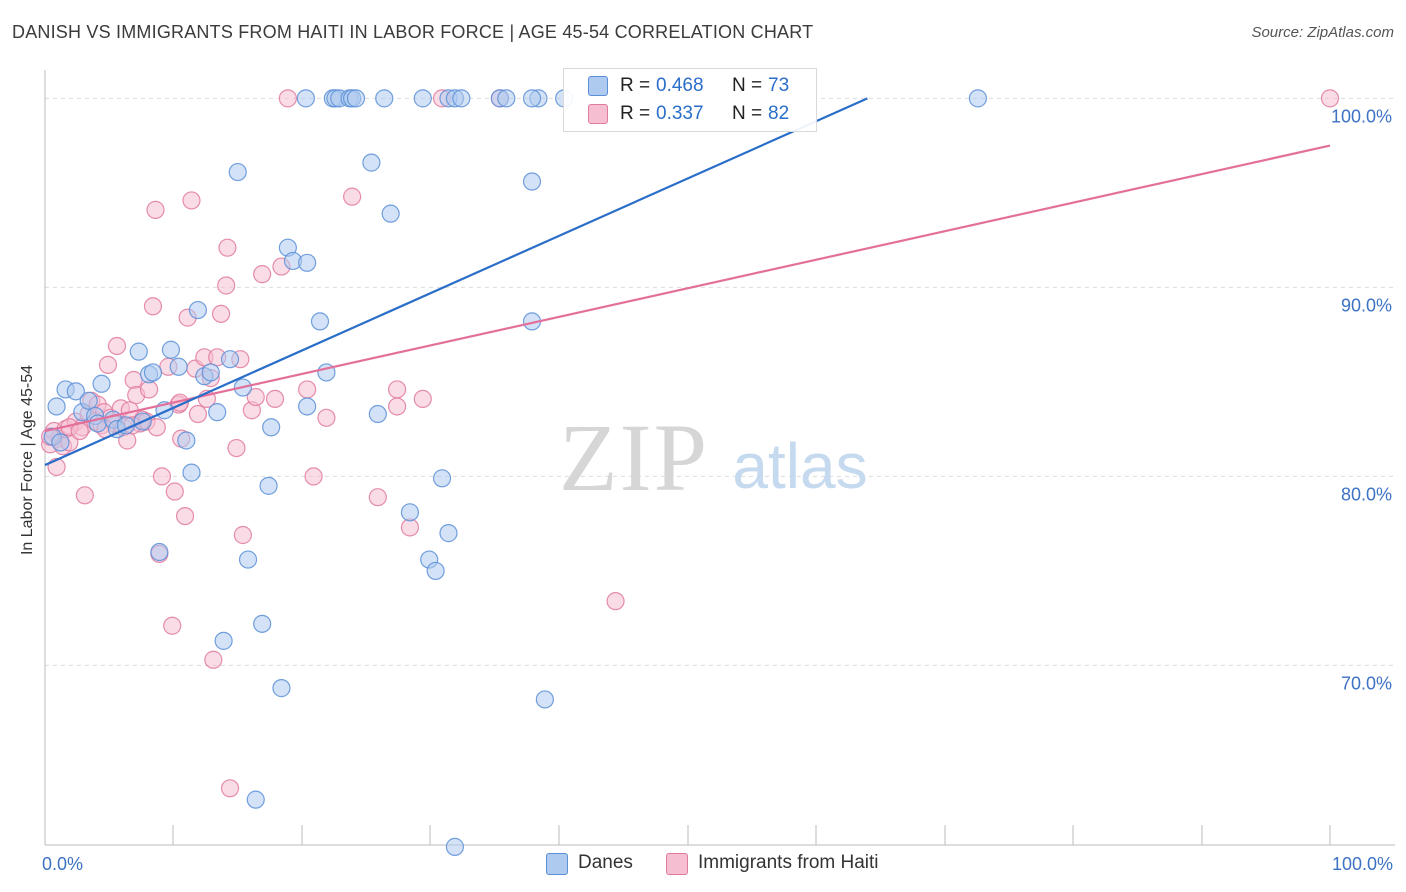 The width and height of the screenshot is (1406, 892). I want to click on y-axis-label: In Labor Force | Age 45-54, so click(27, 460).